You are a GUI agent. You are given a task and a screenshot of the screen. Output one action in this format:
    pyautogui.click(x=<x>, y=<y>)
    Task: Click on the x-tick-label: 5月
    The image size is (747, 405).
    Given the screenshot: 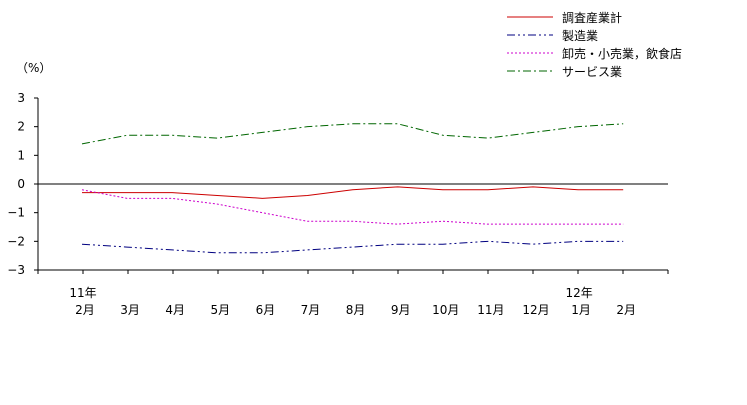 What is the action you would take?
    pyautogui.click(x=220, y=310)
    